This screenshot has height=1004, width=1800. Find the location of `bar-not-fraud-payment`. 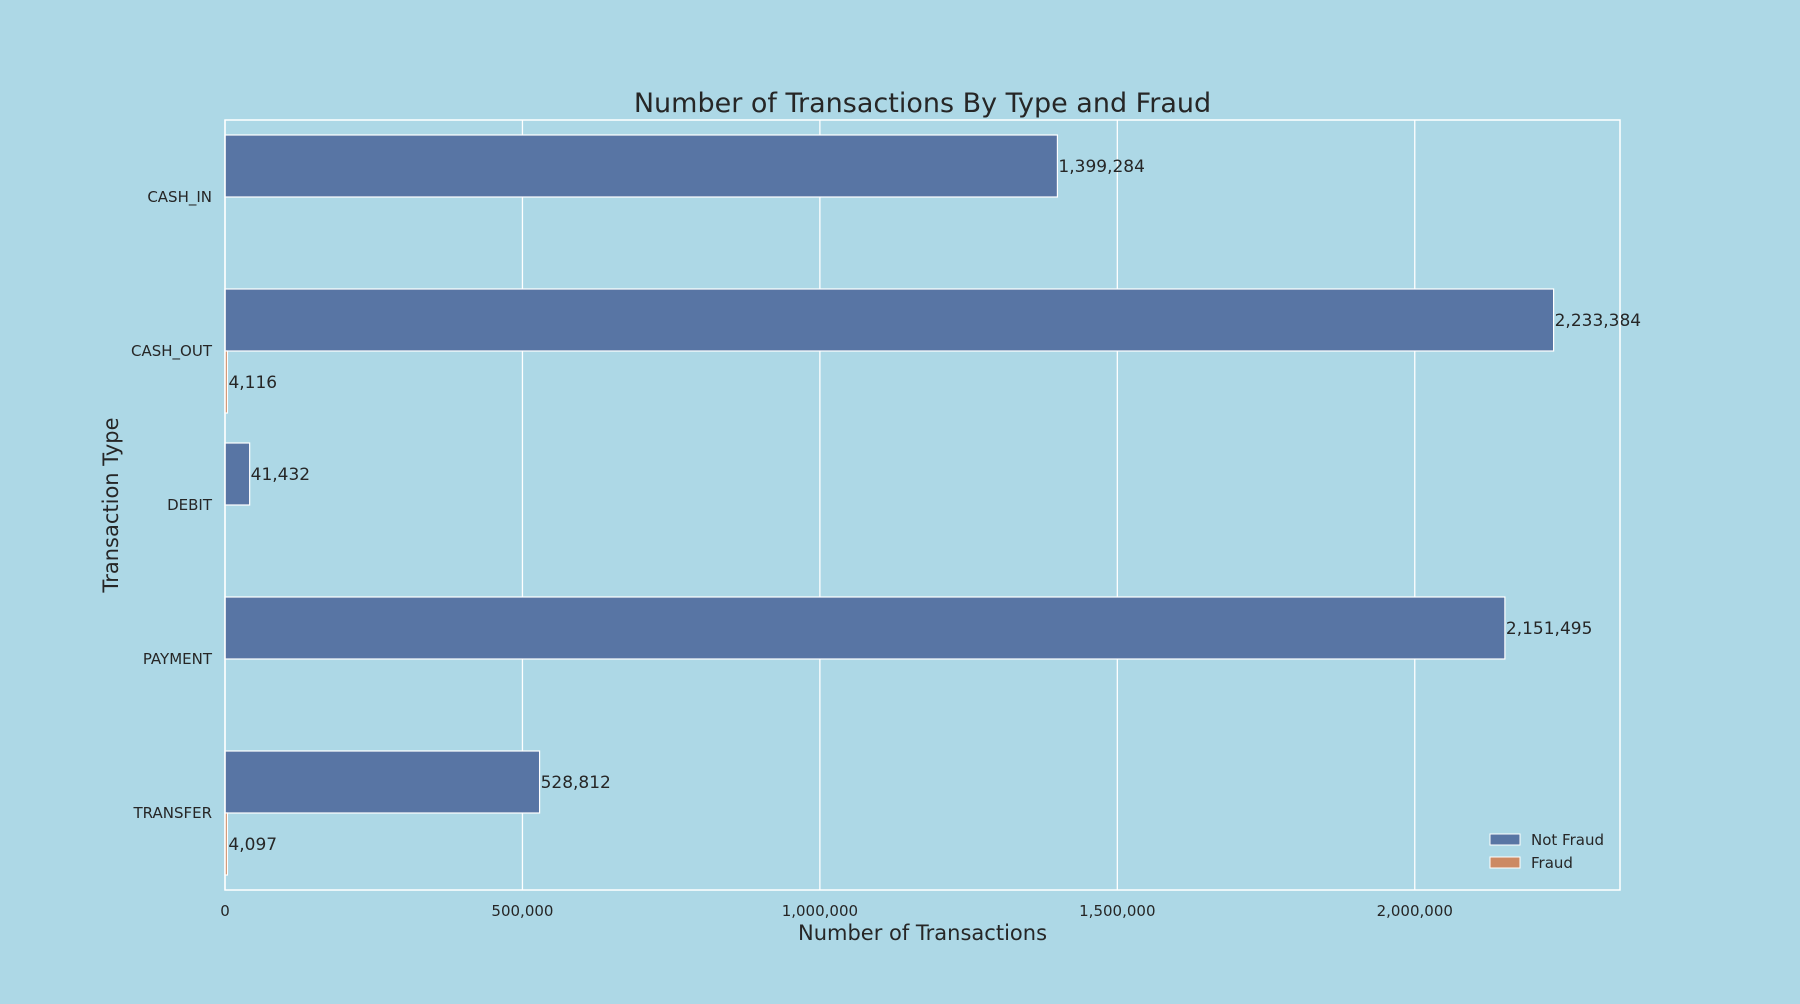

bar-not-fraud-payment is located at coordinates (865, 628).